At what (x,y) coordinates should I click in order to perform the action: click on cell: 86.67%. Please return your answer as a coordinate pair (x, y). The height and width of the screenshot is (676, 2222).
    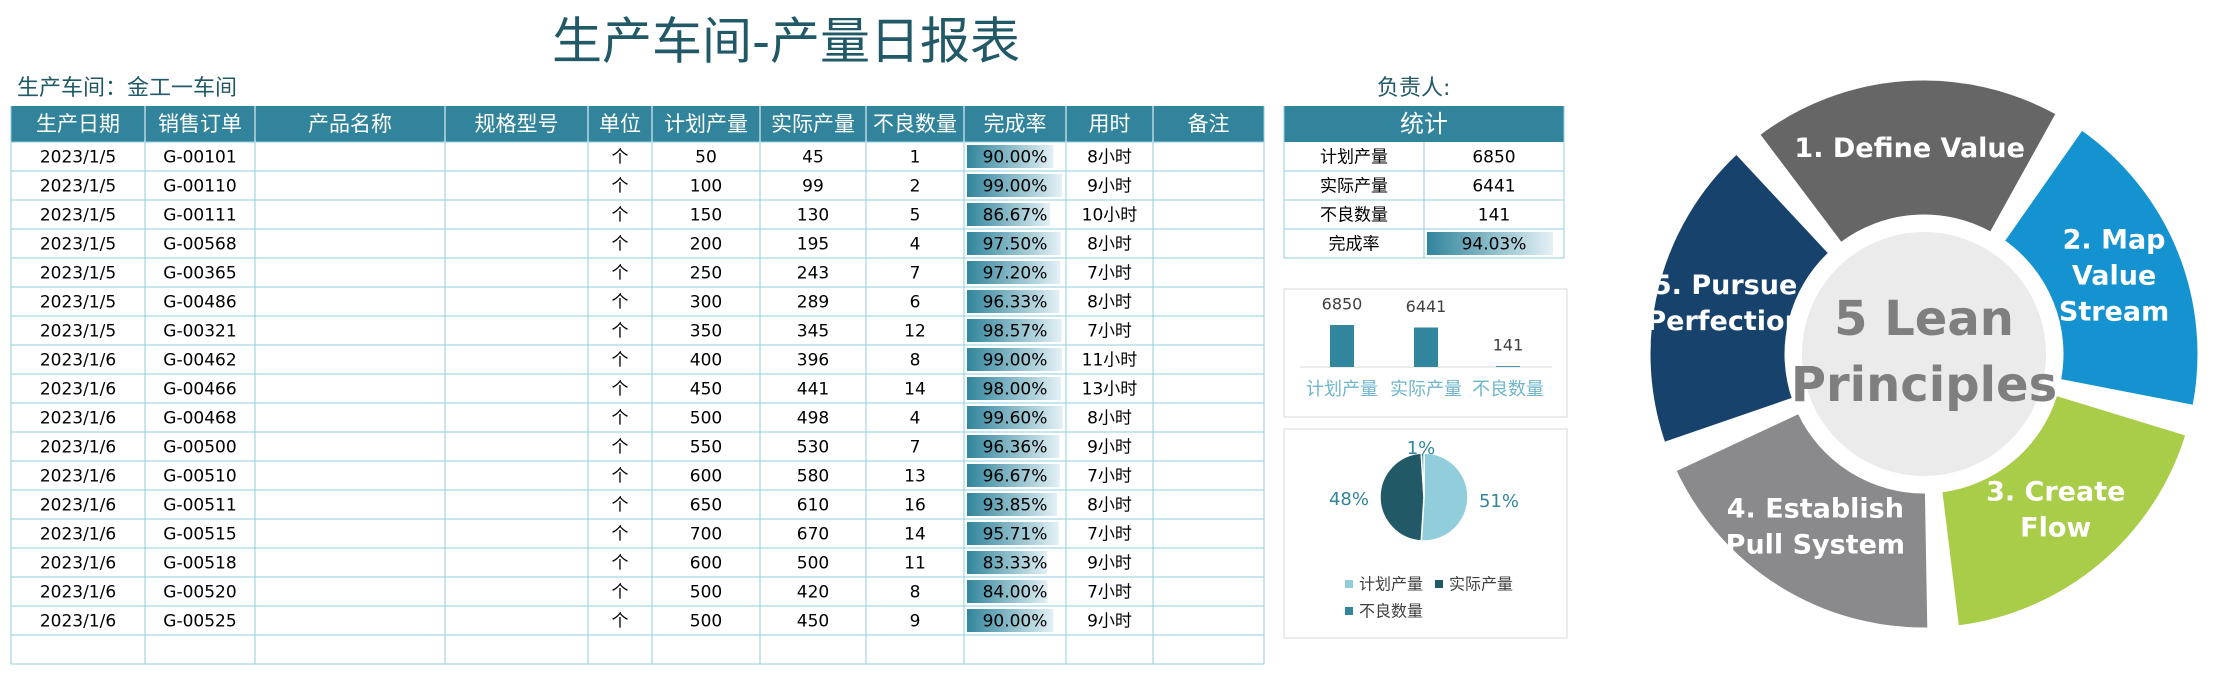
    Looking at the image, I should click on (1015, 216).